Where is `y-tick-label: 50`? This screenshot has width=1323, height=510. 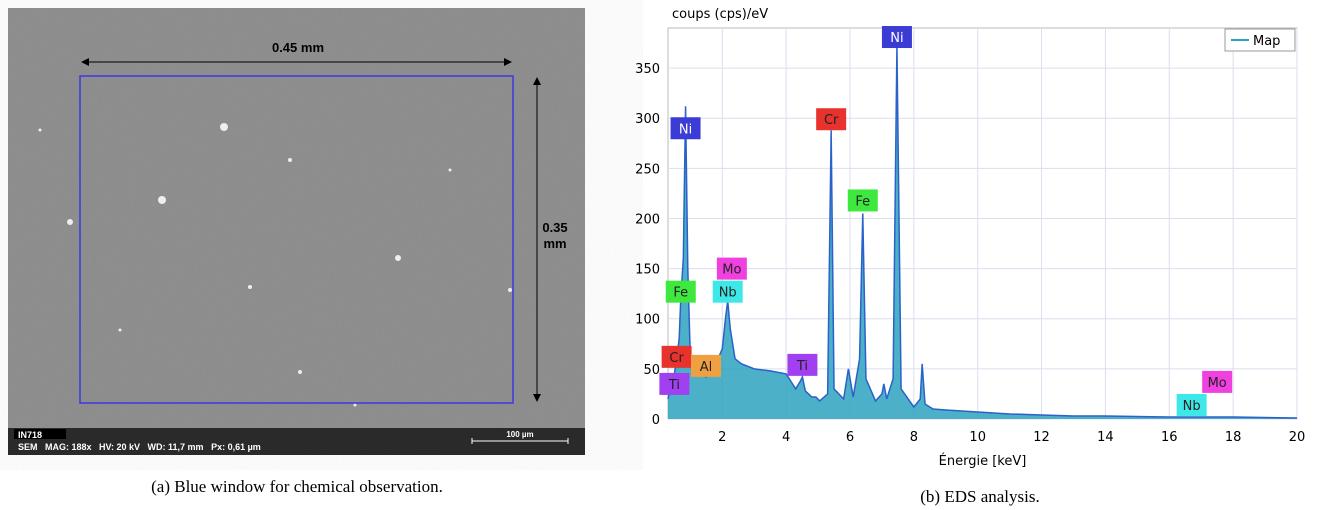 y-tick-label: 50 is located at coordinates (651, 370).